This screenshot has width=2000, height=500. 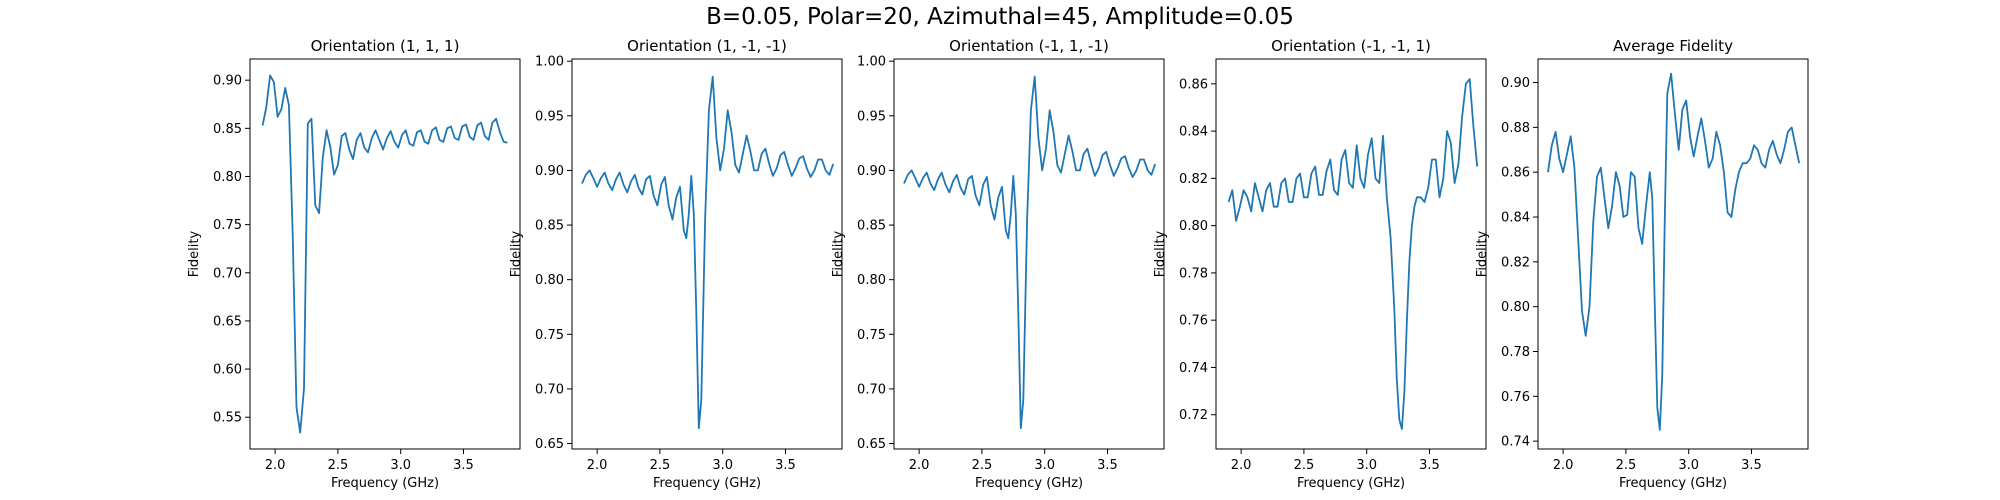 I want to click on subplot-title: Orientation (1, -1, -1), so click(x=707, y=46).